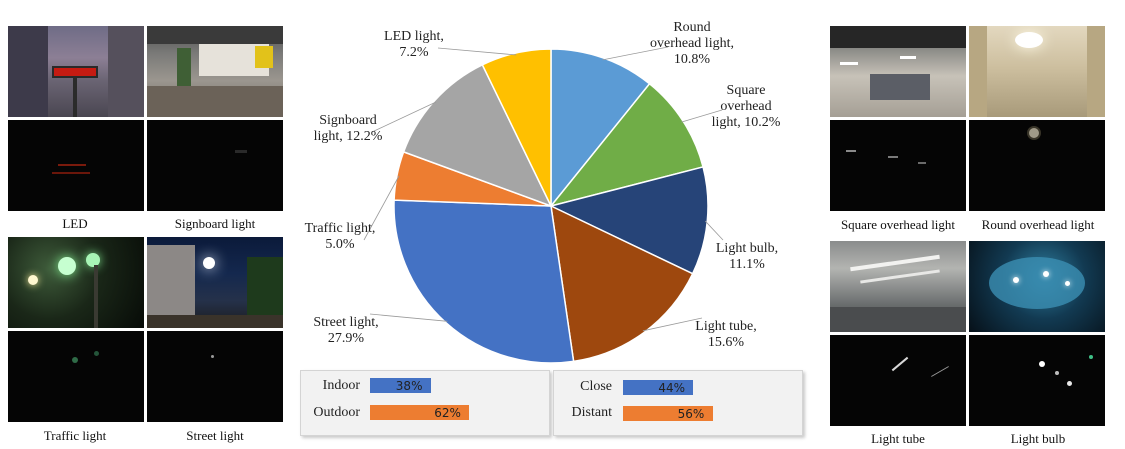  Describe the element at coordinates (898, 286) in the screenshot. I see `tube-day-photo` at that location.